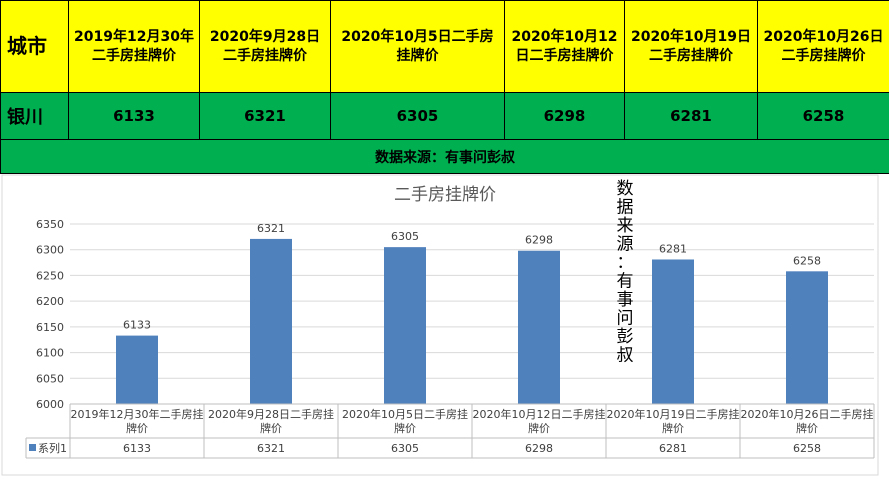 The image size is (889, 479). What do you see at coordinates (265, 46) in the screenshot?
I see `date-header: 2020年9月28日二手房挂牌价` at bounding box center [265, 46].